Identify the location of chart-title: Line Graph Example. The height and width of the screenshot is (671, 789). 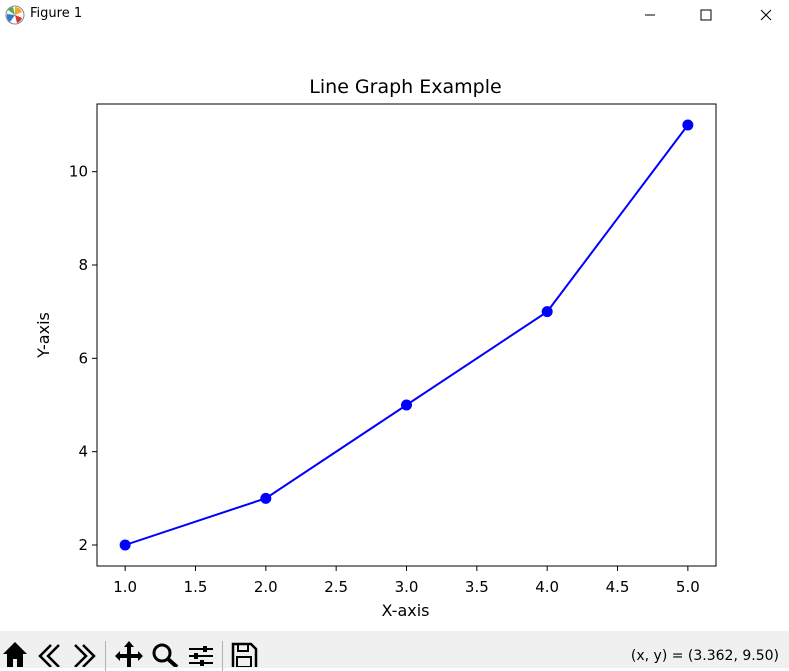
(405, 87).